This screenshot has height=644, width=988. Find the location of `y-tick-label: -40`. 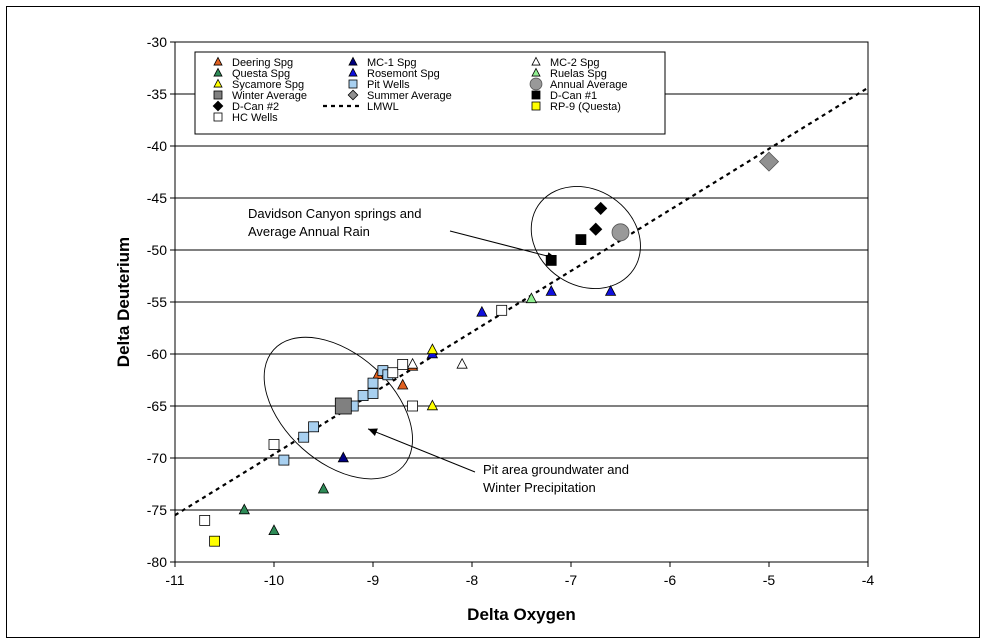

y-tick-label: -40 is located at coordinates (157, 146).